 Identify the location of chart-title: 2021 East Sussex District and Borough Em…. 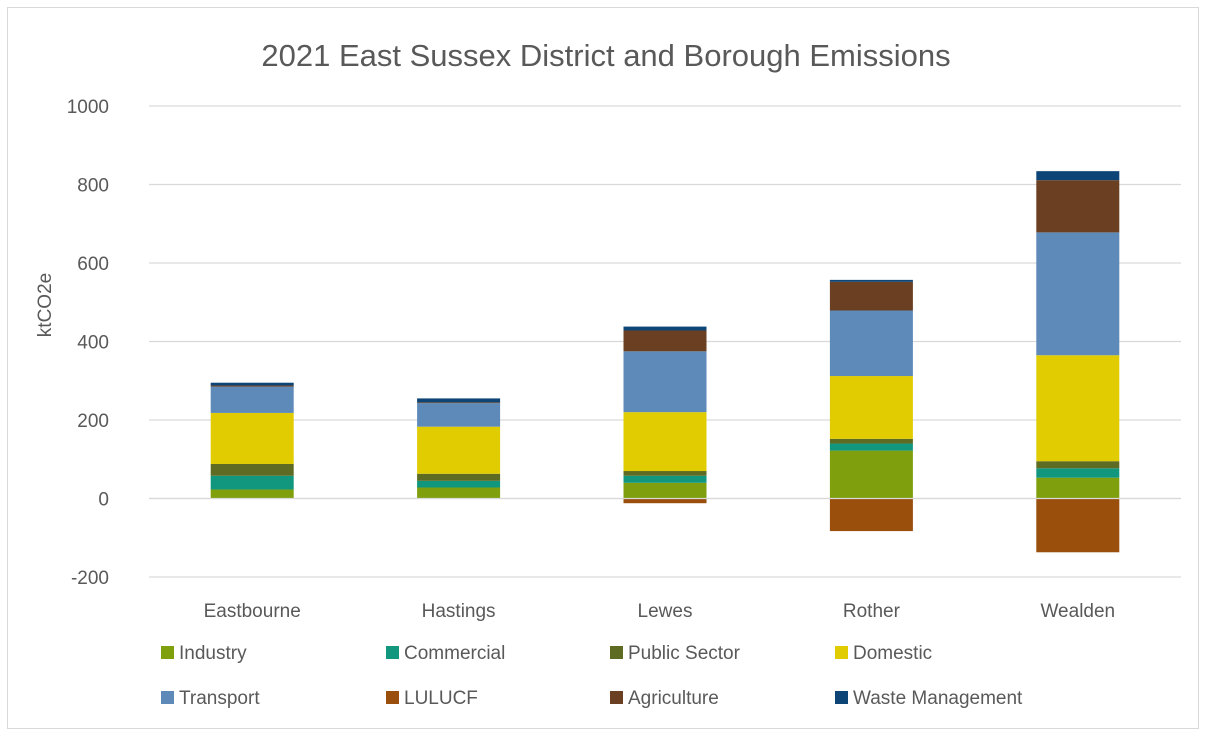
(605, 55).